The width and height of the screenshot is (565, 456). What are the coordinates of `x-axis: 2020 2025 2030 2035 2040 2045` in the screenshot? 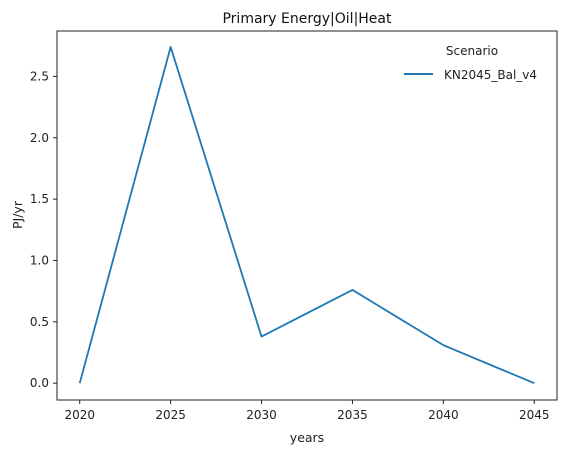 It's located at (307, 411).